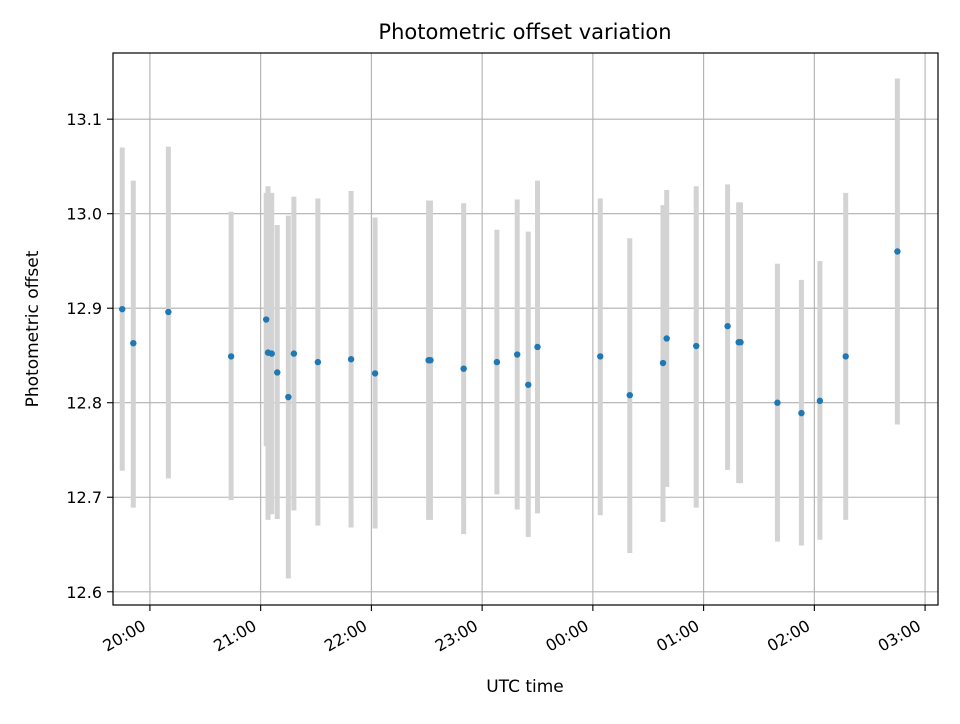  Describe the element at coordinates (84, 497) in the screenshot. I see `y-tick-label: 12.7` at that location.